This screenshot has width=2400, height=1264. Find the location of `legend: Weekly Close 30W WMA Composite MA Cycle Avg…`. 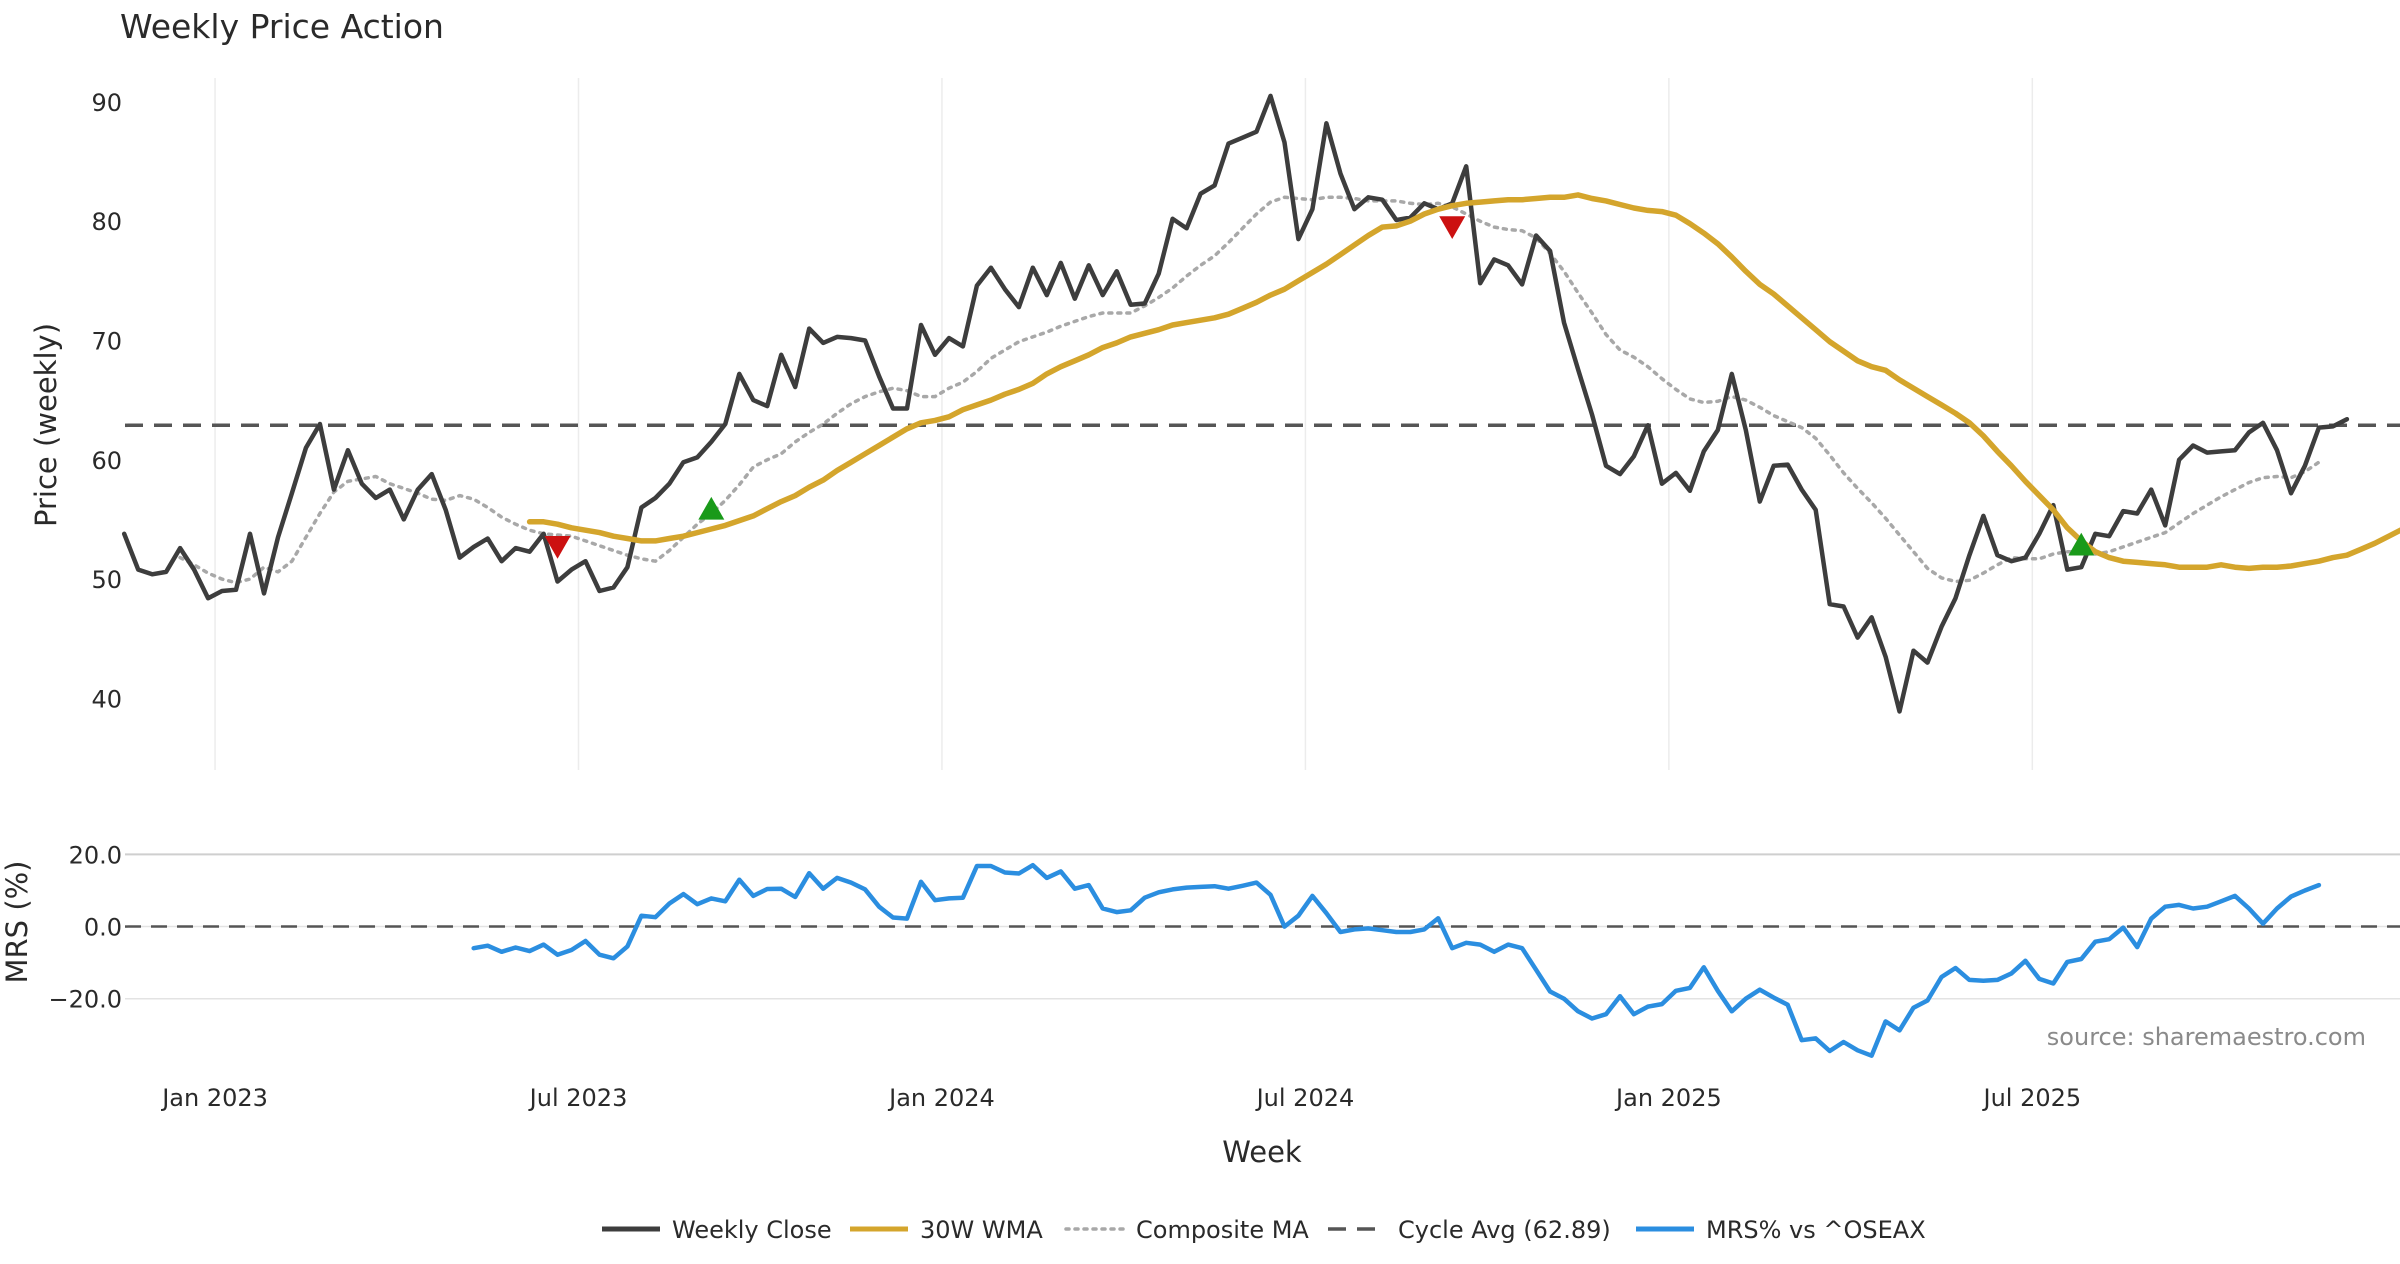

legend: Weekly Close 30W WMA Composite MA Cycle Avg… is located at coordinates (1264, 1230).